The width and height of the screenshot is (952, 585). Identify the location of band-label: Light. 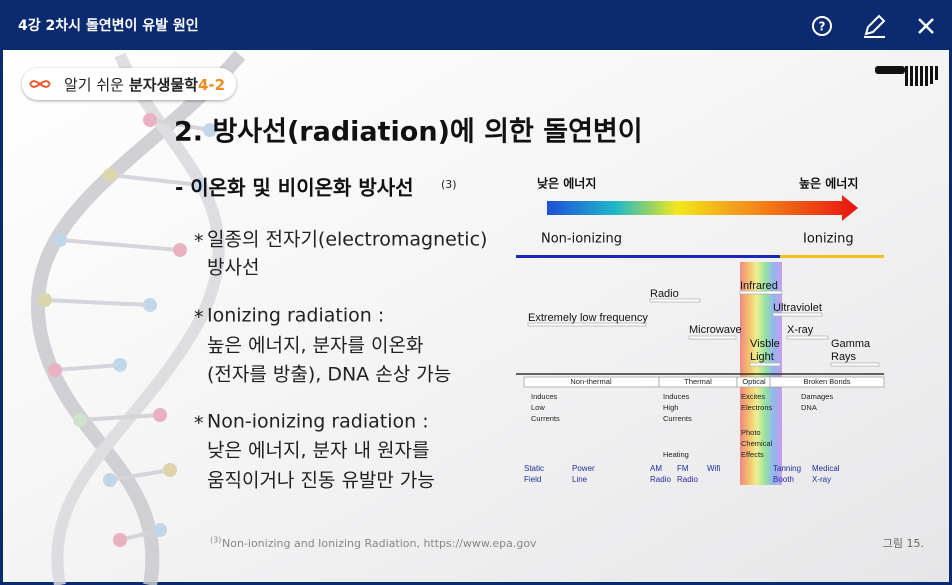
(762, 357).